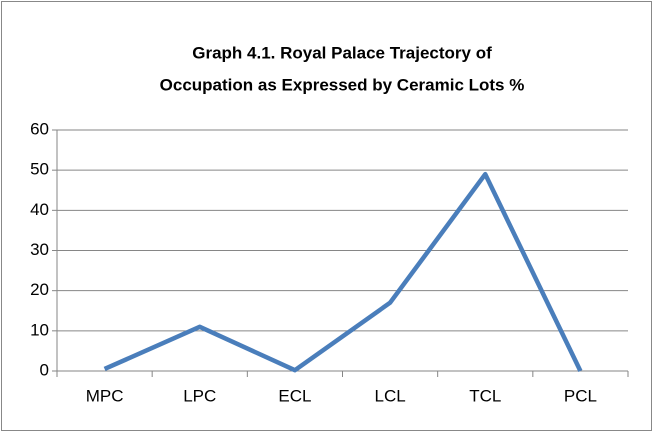 Image resolution: width=654 pixels, height=433 pixels. What do you see at coordinates (199, 395) in the screenshot?
I see `x-tick-label: LPC` at bounding box center [199, 395].